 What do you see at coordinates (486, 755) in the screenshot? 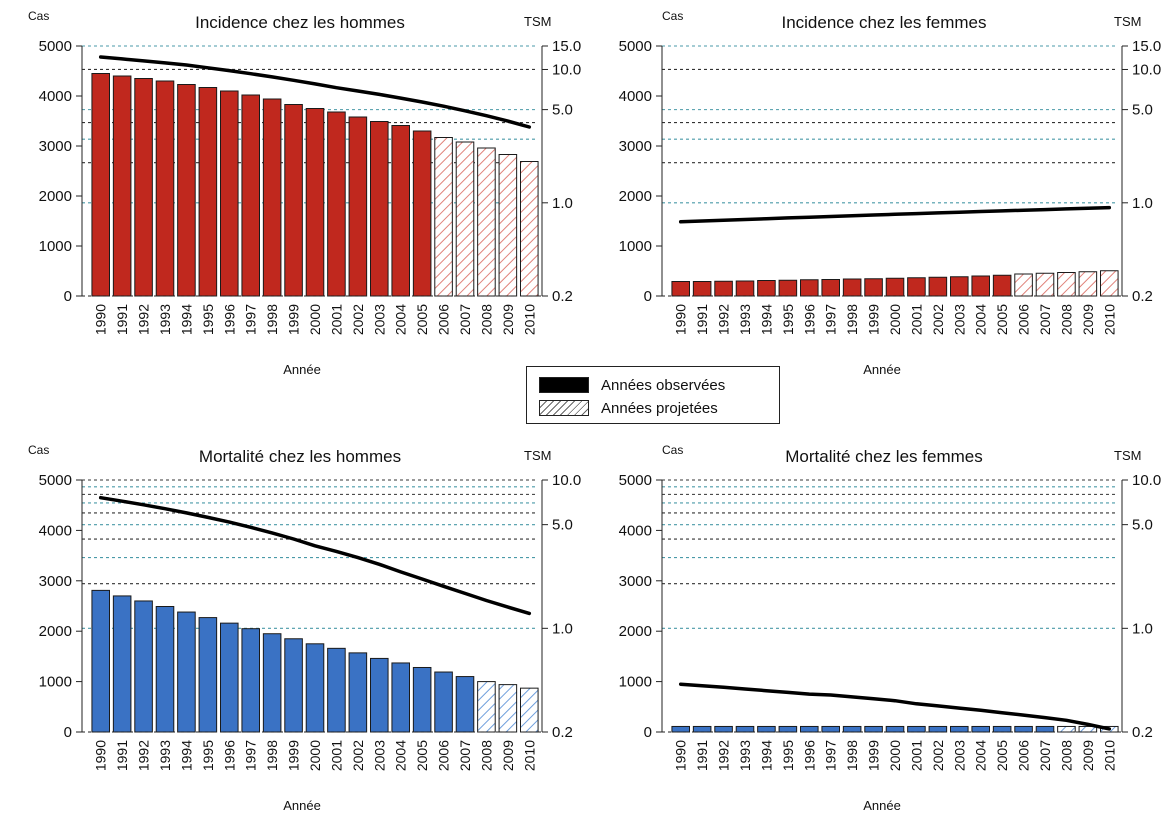
I see `x-tick-label: 2008` at bounding box center [486, 755].